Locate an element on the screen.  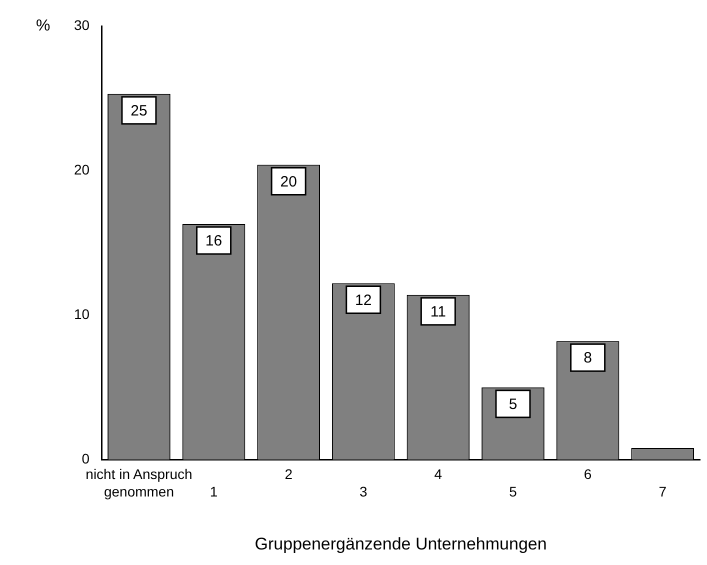
y-tick-label: 10 is located at coordinates (82, 314).